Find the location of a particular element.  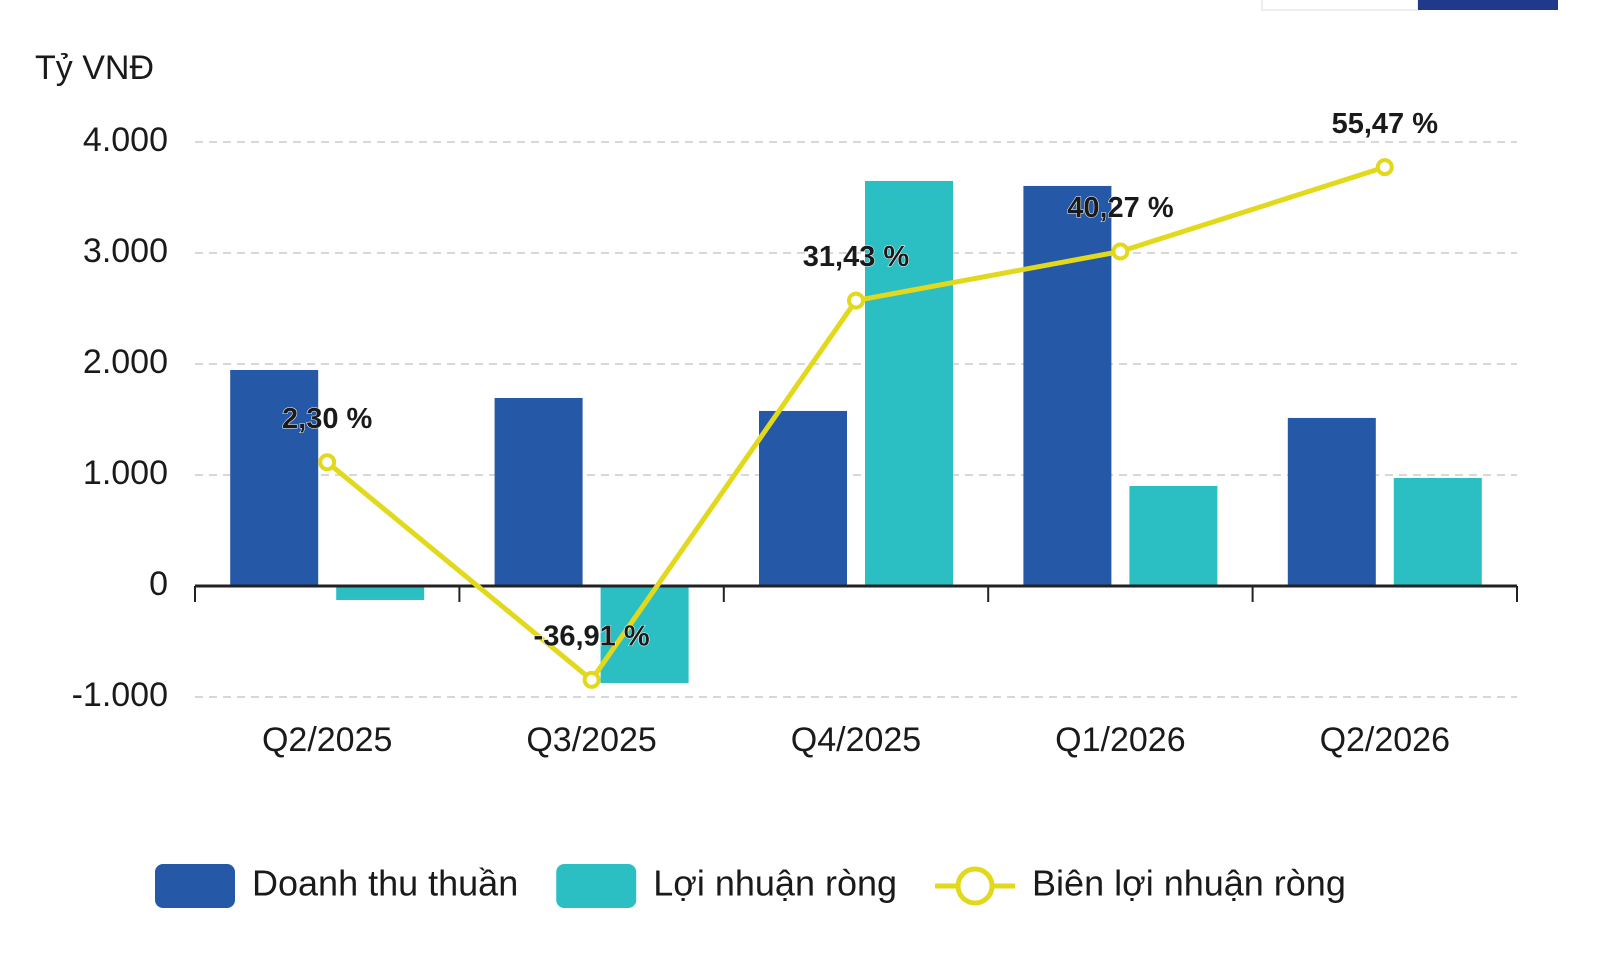

x-tick-label: Q4/2025 is located at coordinates (856, 740).